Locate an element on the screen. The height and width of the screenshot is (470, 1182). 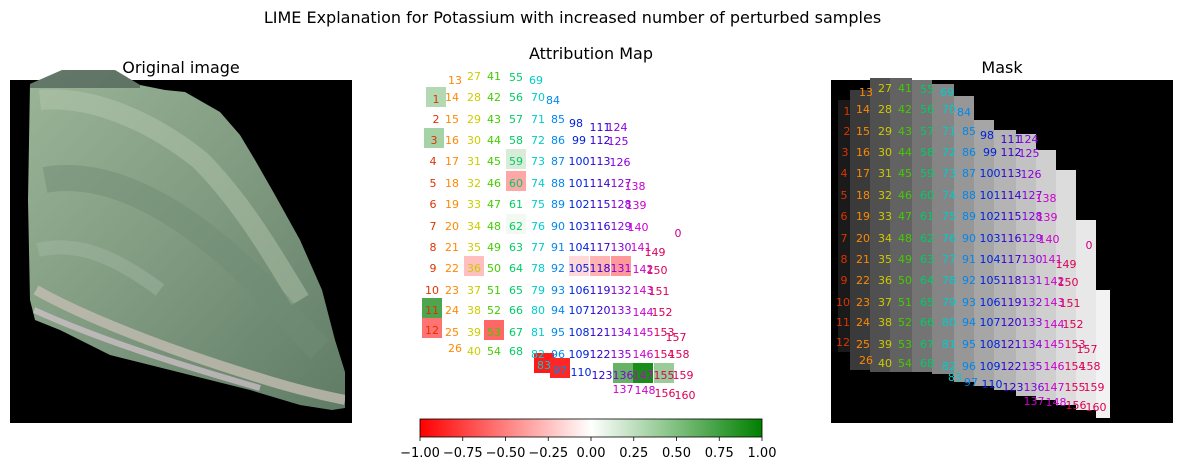
mask-segment-label: 77 is located at coordinates (949, 259).